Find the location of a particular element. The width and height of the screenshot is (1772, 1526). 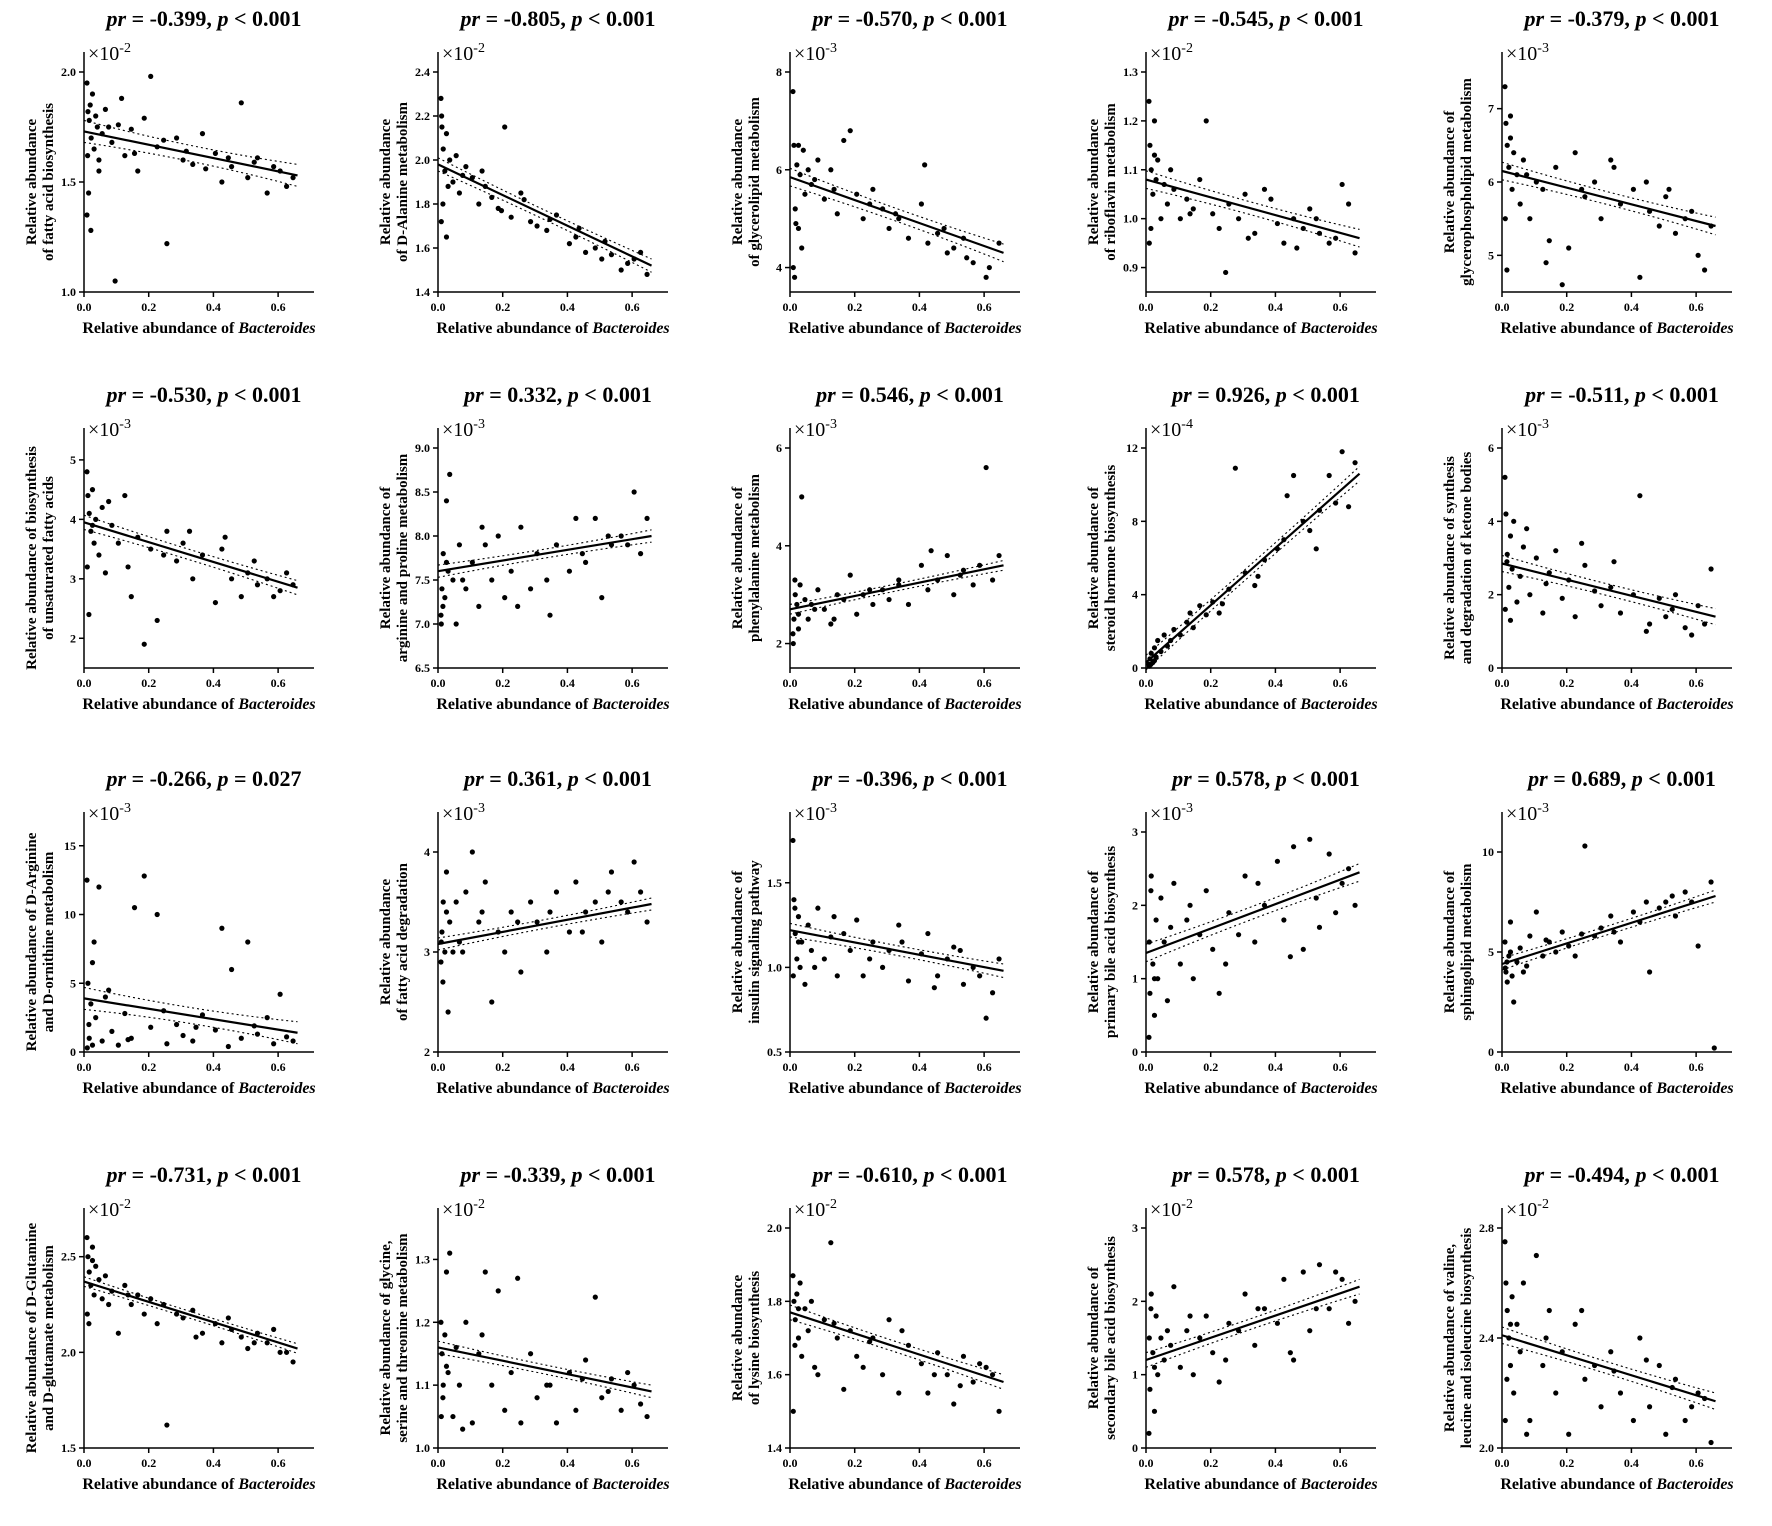

chart-title: pr = -0.396, p < 0.001 is located at coordinates (909, 778).